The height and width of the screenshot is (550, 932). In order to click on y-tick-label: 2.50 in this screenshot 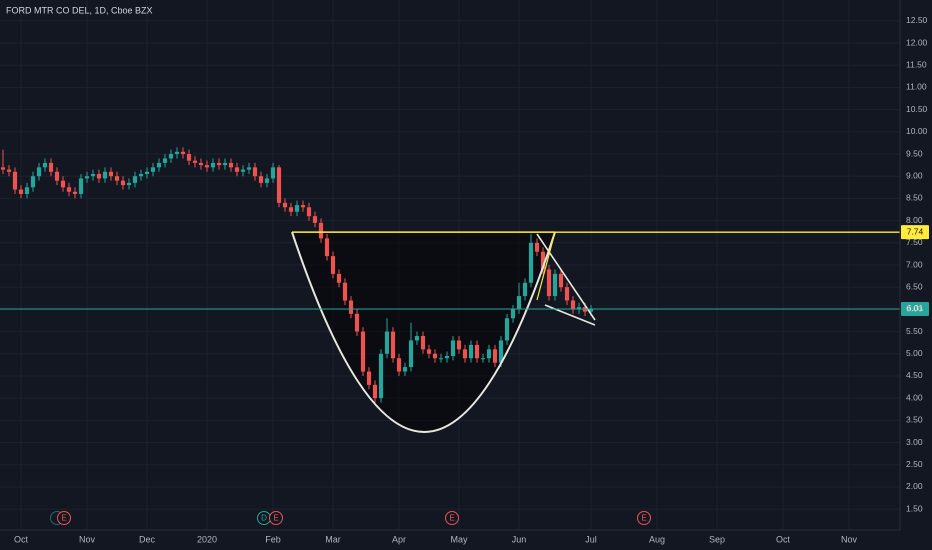, I will do `click(914, 464)`.